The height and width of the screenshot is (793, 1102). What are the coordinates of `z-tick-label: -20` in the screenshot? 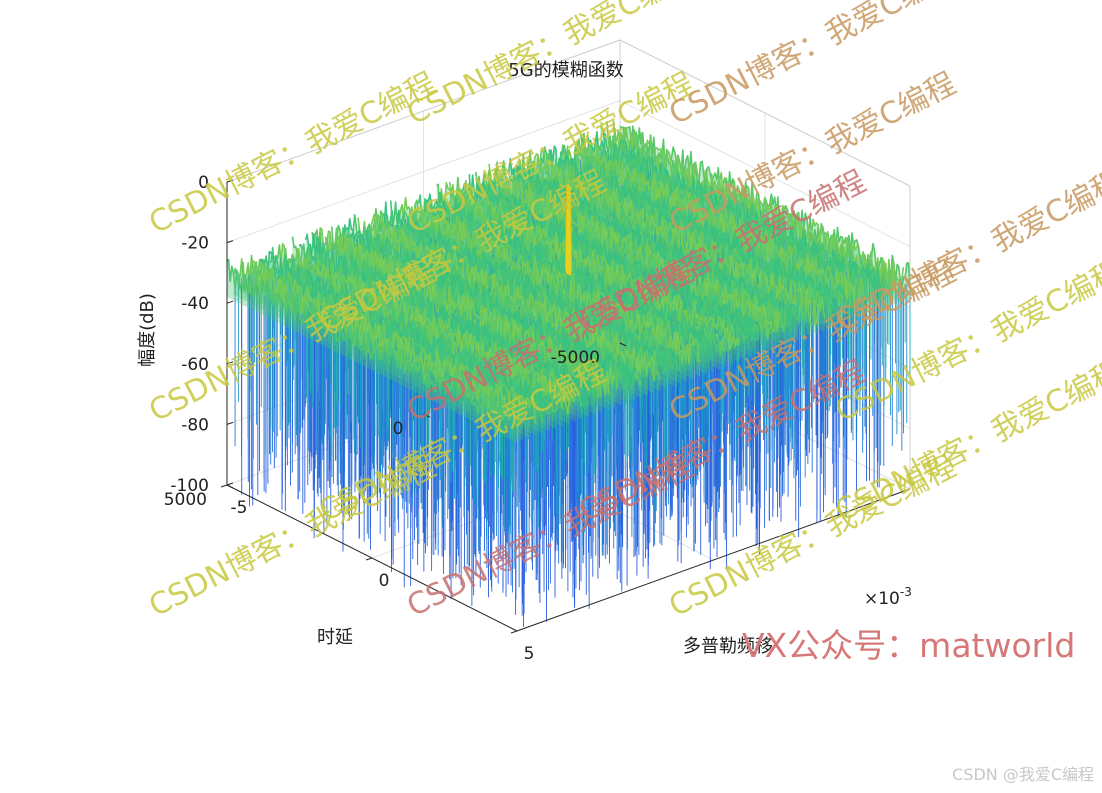 It's located at (195, 244).